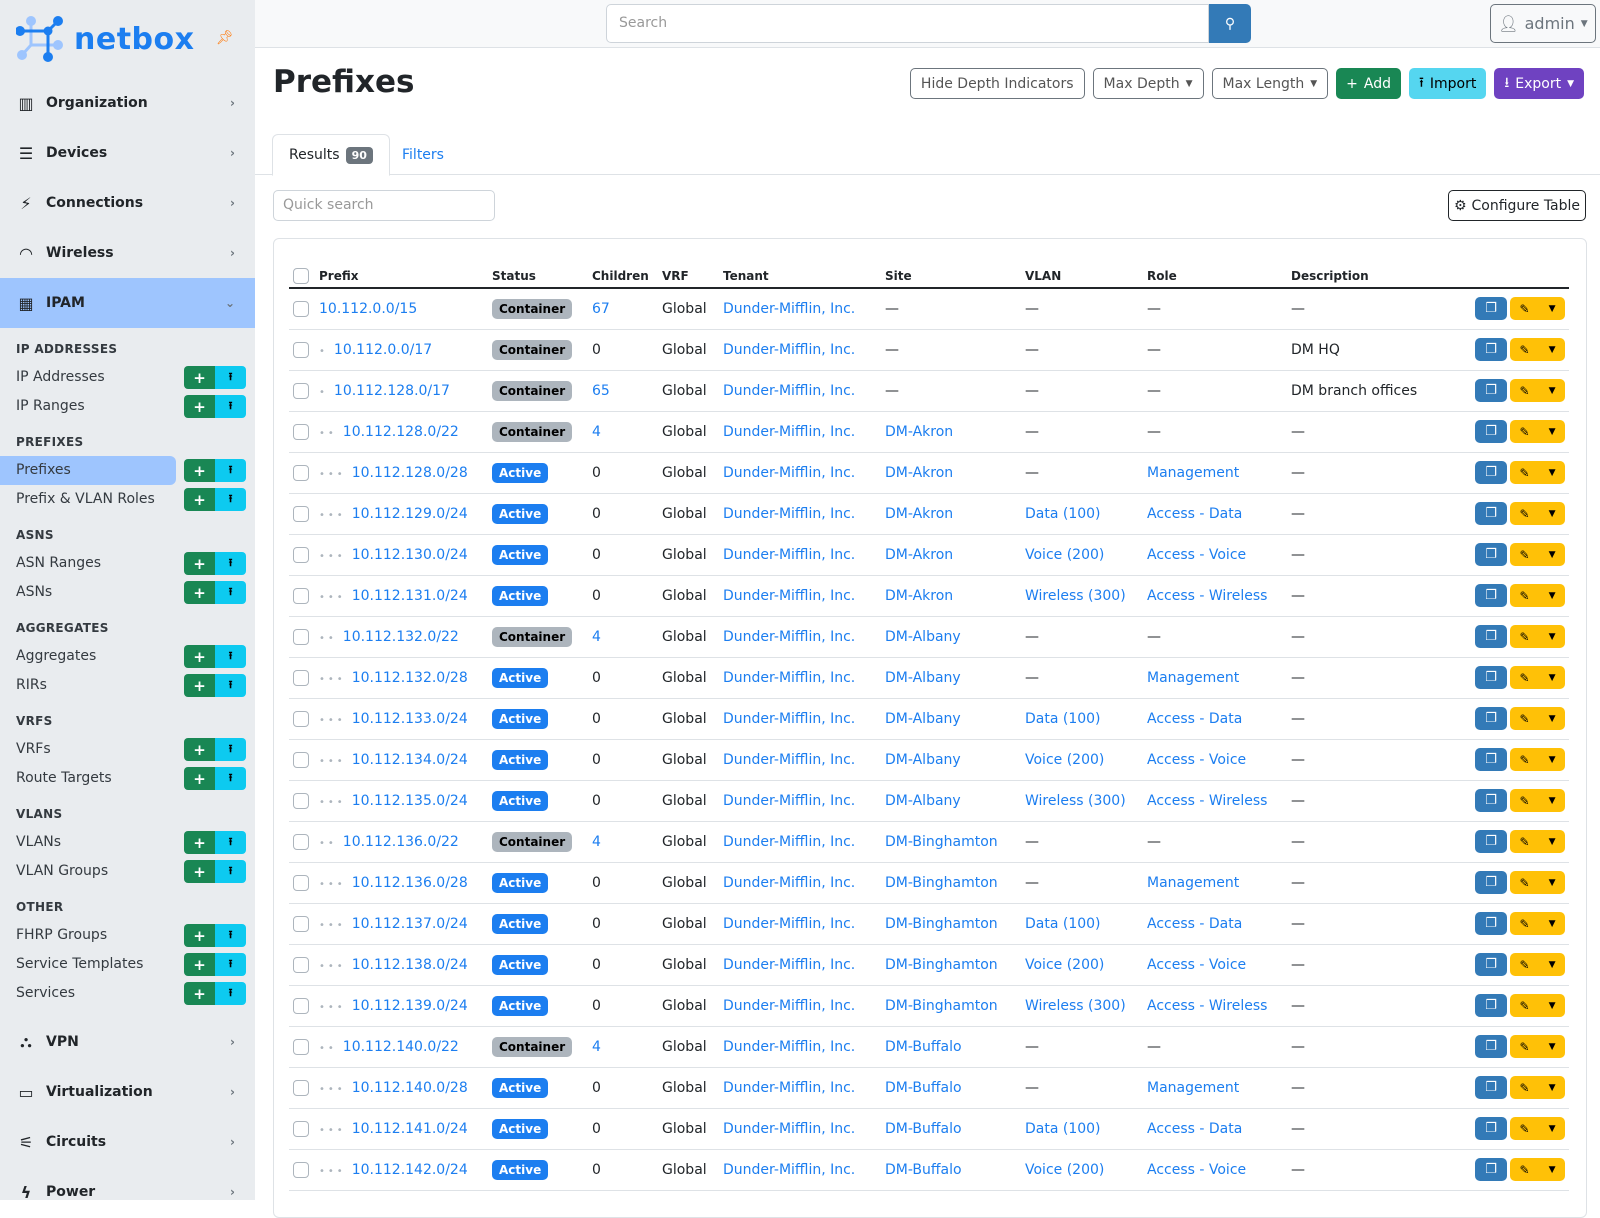 This screenshot has height=1218, width=1600. Describe the element at coordinates (127, 1184) in the screenshot. I see `menu-power: ϟ Power ›` at that location.